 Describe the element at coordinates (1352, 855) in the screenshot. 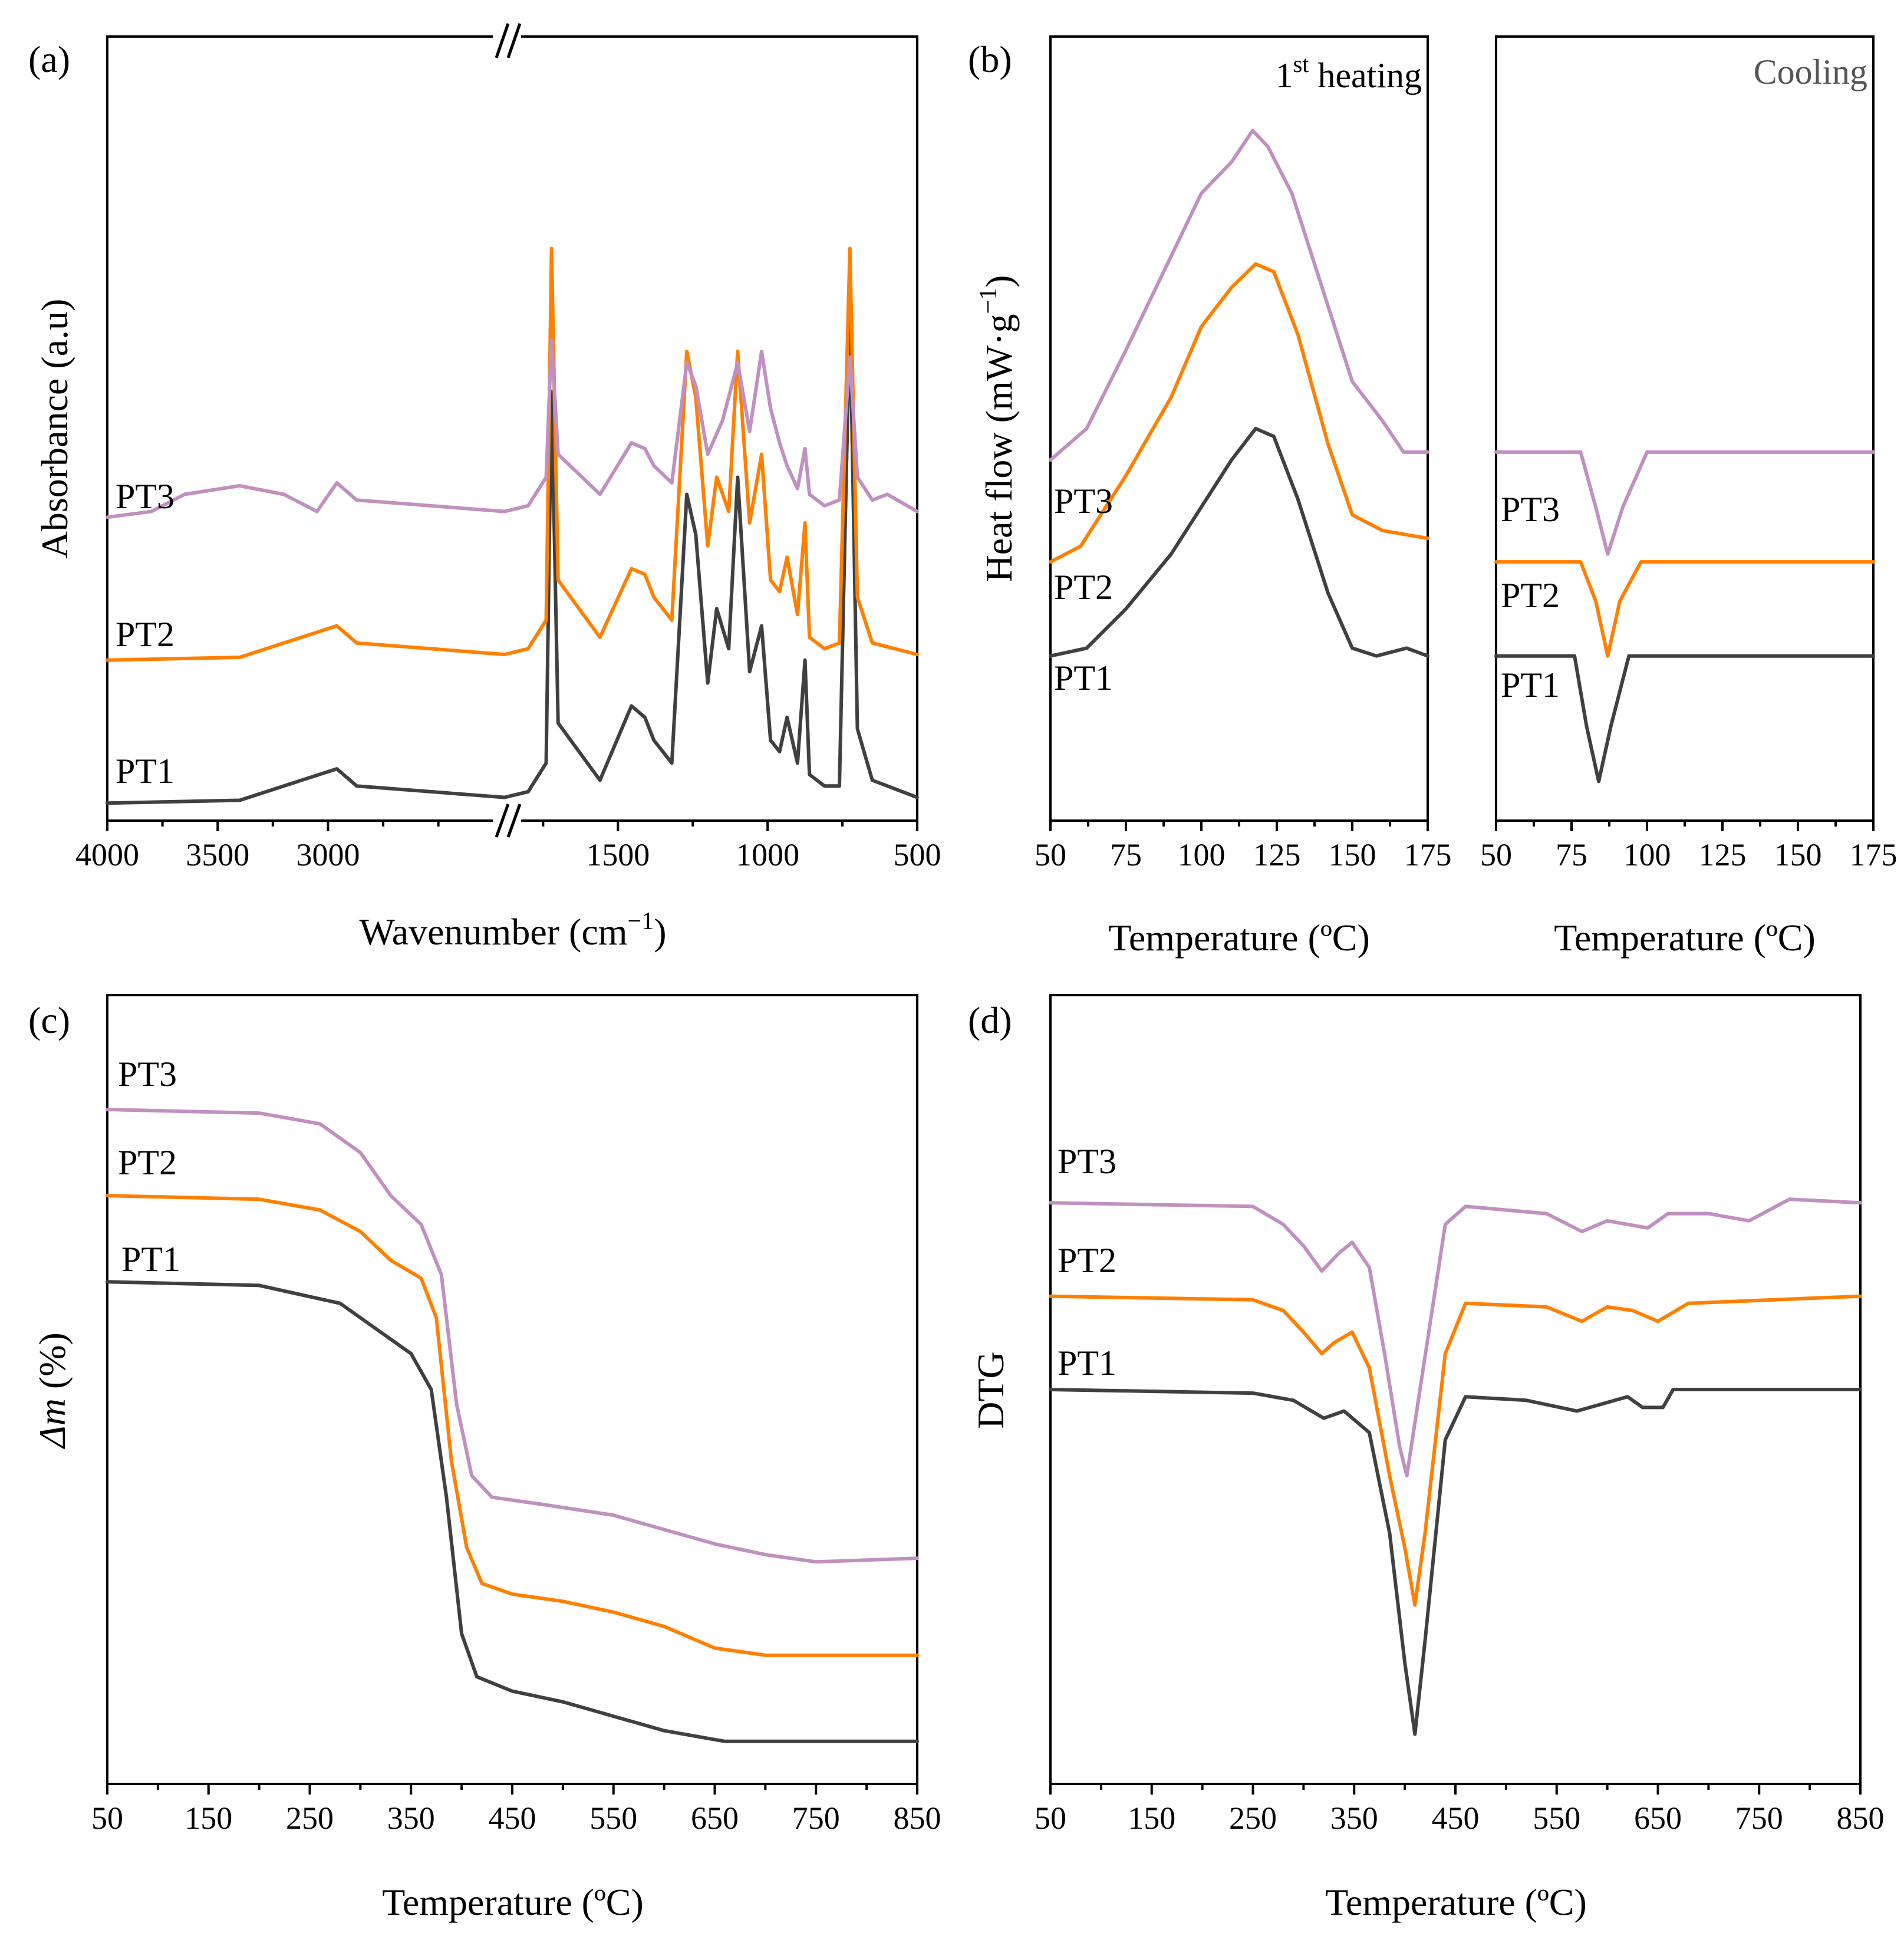

I see `panel-b-heating-x-tick-label-150: 150` at that location.